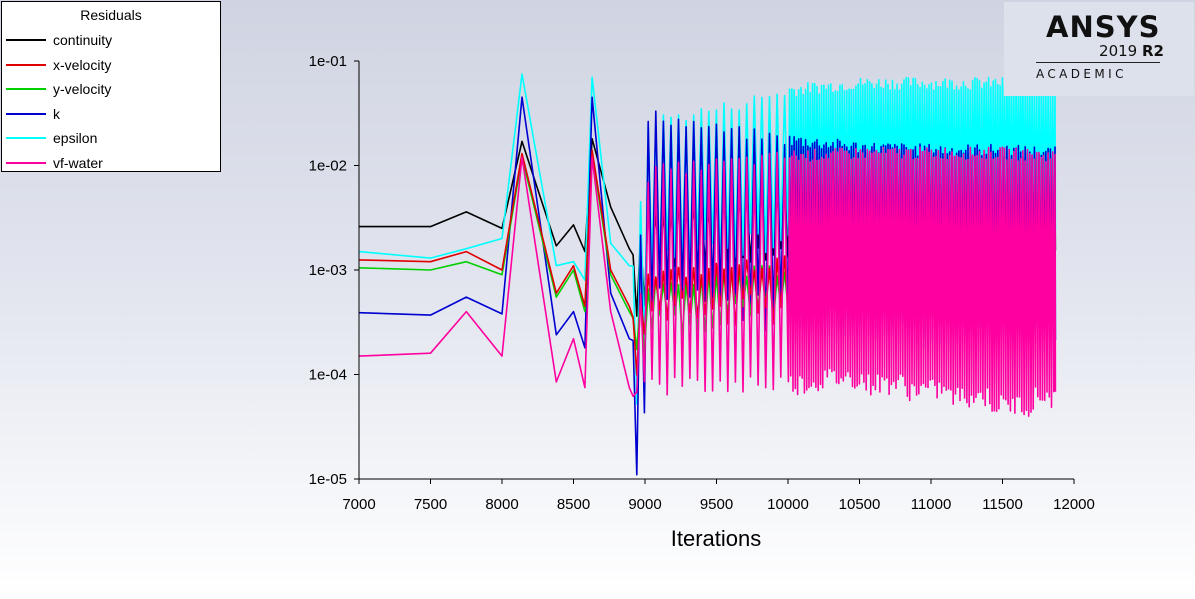  Describe the element at coordinates (501, 504) in the screenshot. I see `x-tick-label: 8000` at that location.